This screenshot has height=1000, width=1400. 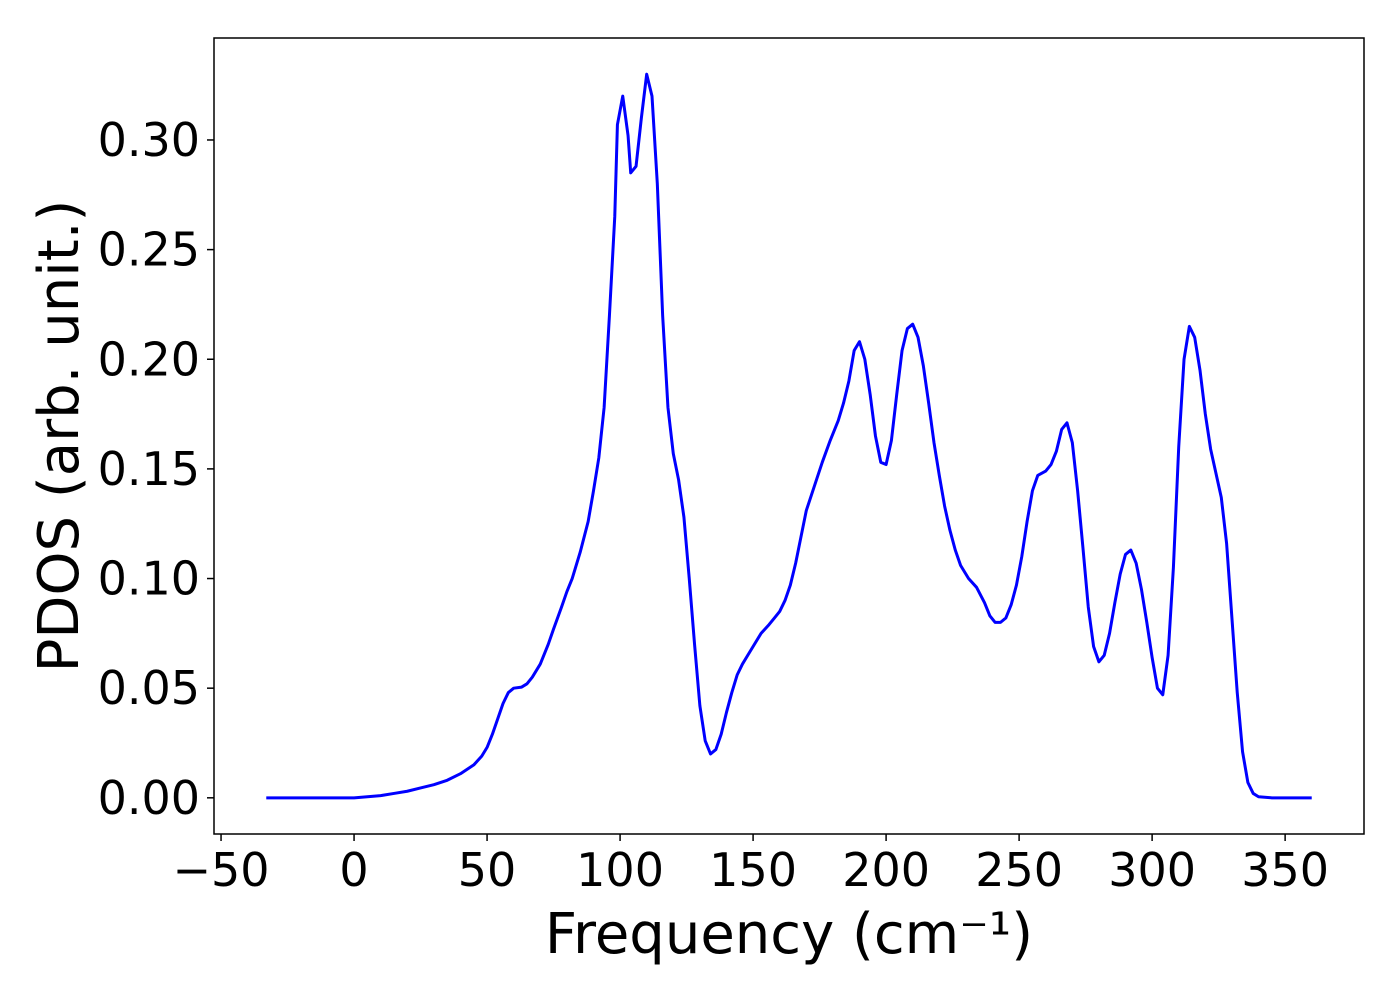 What do you see at coordinates (149, 798) in the screenshot?
I see `y-tick-label: 0.00` at bounding box center [149, 798].